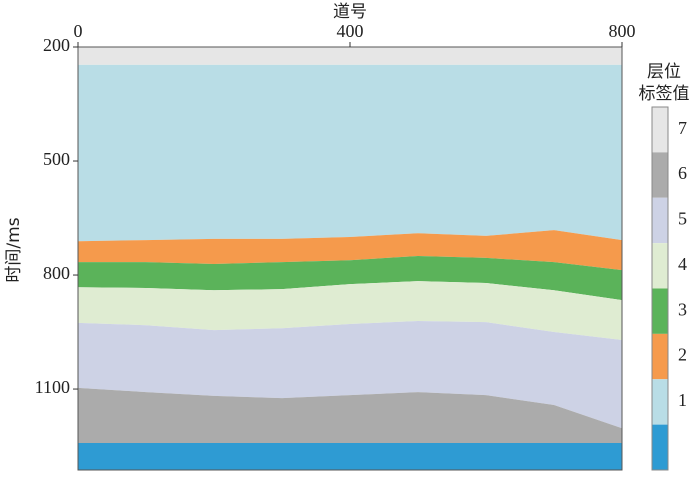 This screenshot has height=477, width=700. I want to click on y-axis-label: 时间/ms, so click(14, 249).